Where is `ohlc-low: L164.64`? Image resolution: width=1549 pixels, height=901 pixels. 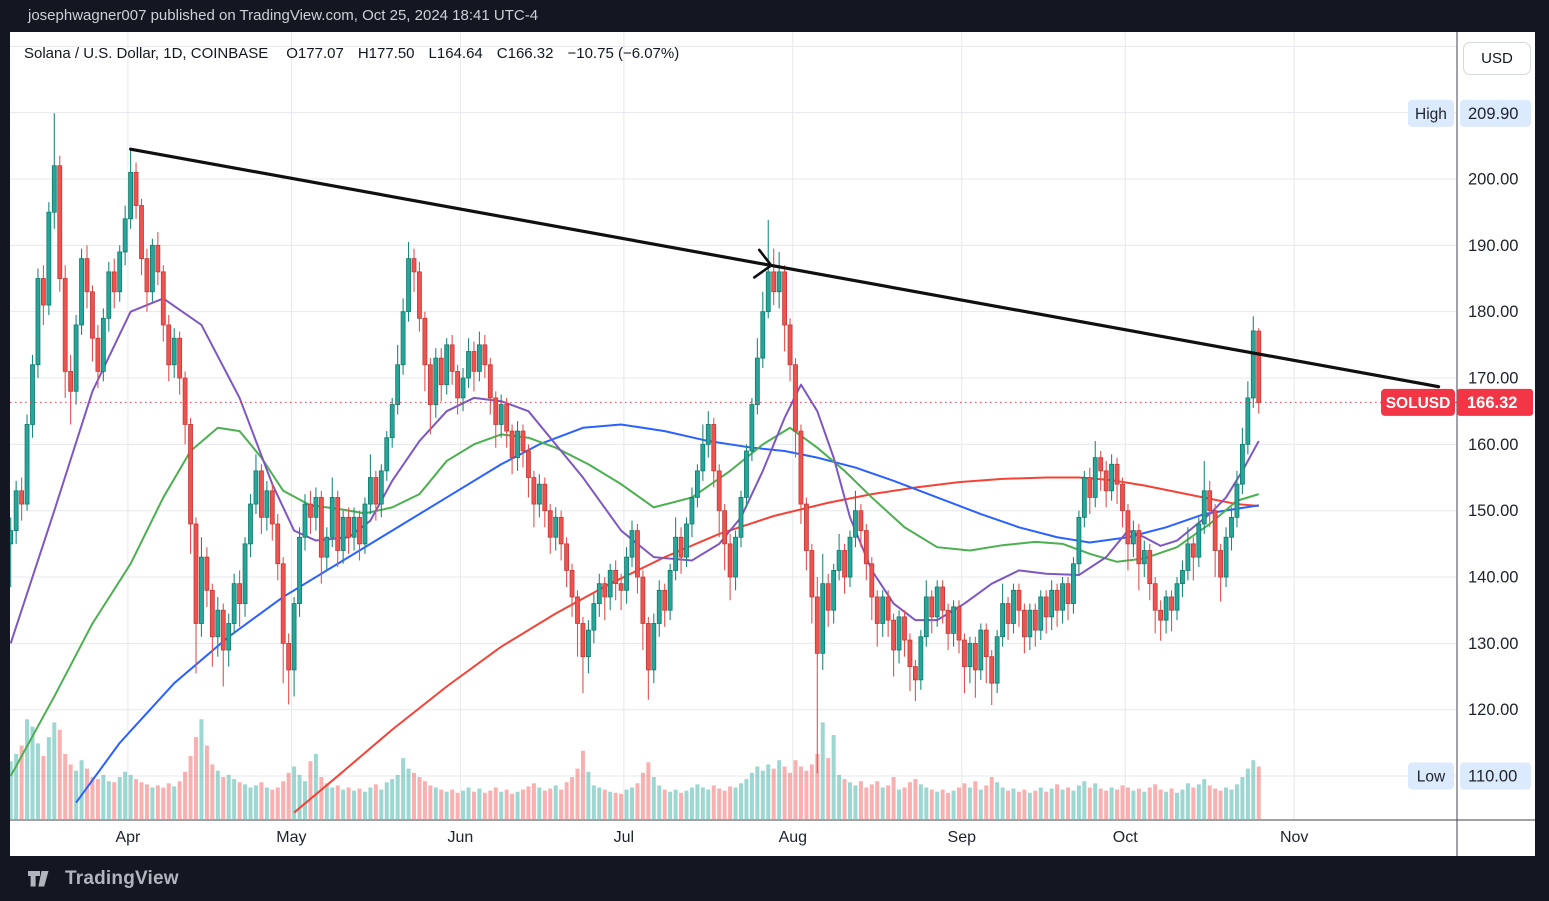
ohlc-low: L164.64 is located at coordinates (455, 53).